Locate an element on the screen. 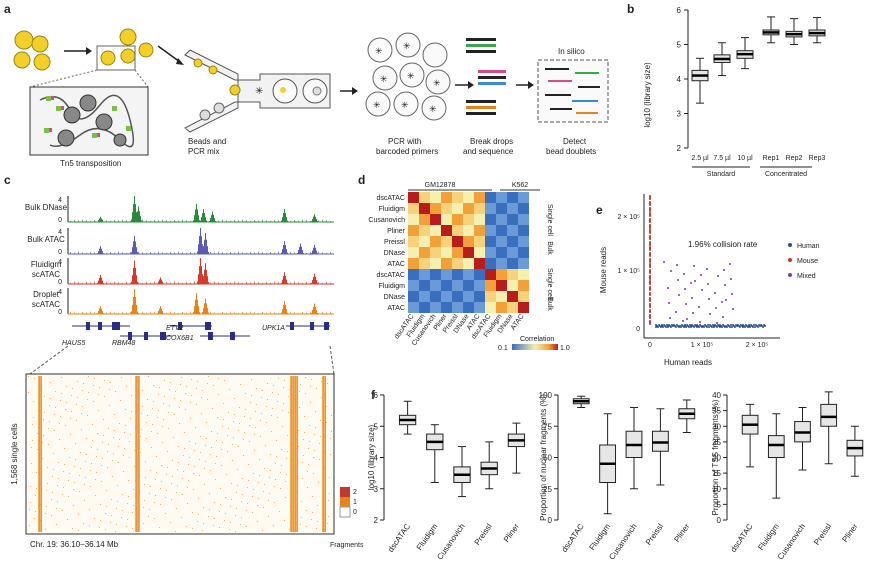  heatmap-coords: Chr. 19: 36.10–36.14 Mb is located at coordinates (74, 544).